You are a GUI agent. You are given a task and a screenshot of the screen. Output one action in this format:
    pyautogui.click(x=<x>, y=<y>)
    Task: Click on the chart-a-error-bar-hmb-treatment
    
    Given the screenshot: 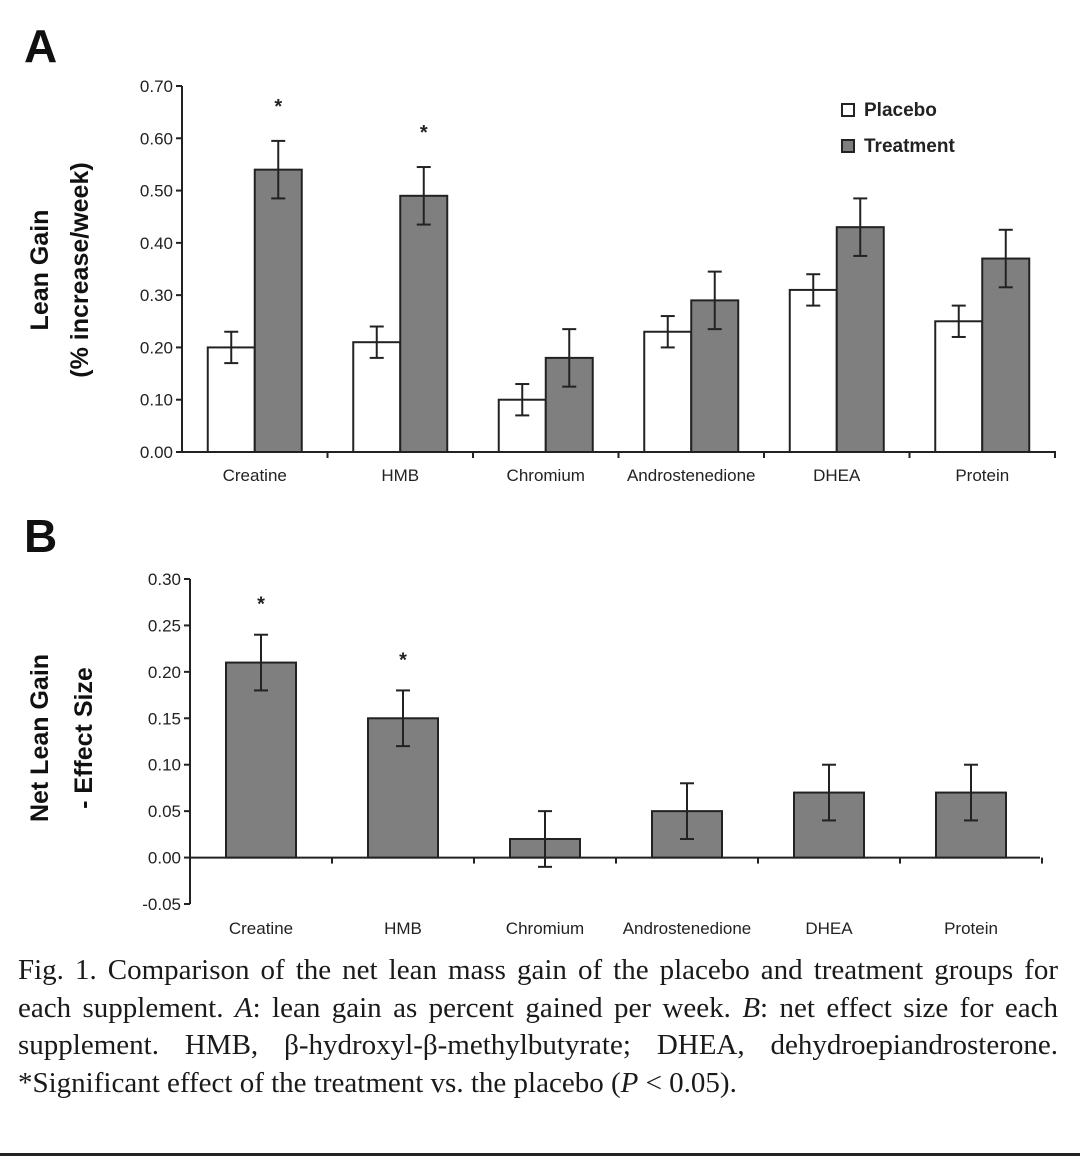 What is the action you would take?
    pyautogui.click(x=423, y=196)
    